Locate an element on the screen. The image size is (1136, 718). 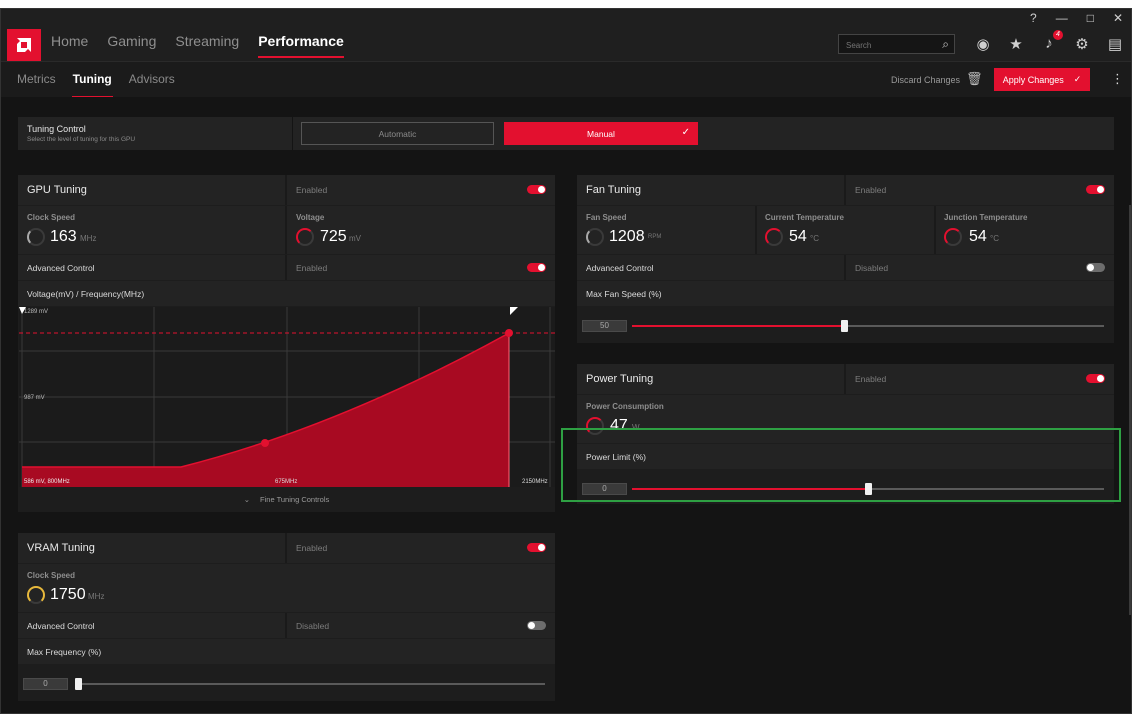
nav-streaming: Streaming is located at coordinates (207, 41).